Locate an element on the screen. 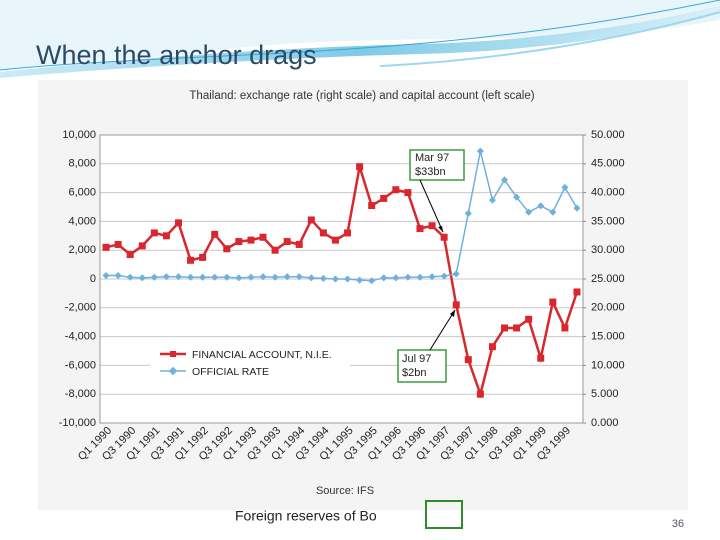 The width and height of the screenshot is (720, 540). annotation-text: $33bn is located at coordinates (430, 172).